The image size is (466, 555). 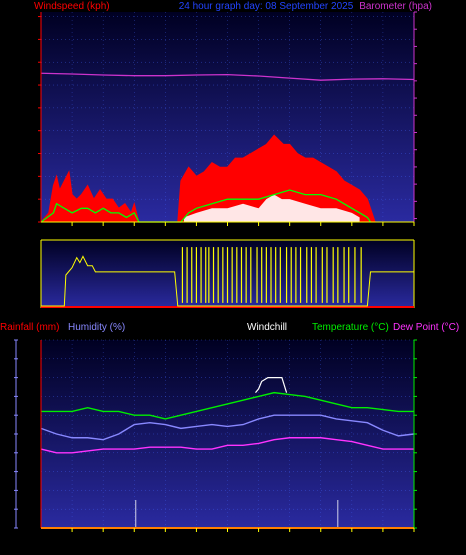 I want to click on humidity-y-ticks, so click(x=16, y=434).